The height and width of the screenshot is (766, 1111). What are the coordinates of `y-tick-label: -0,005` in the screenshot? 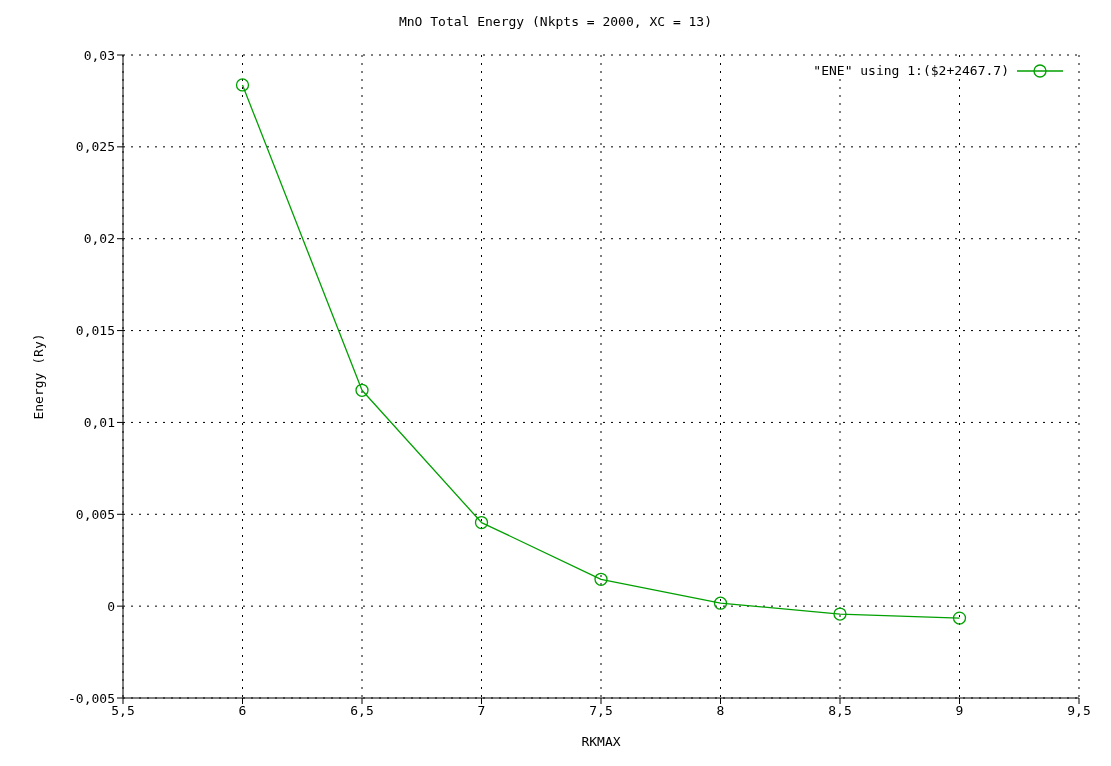 It's located at (91, 698).